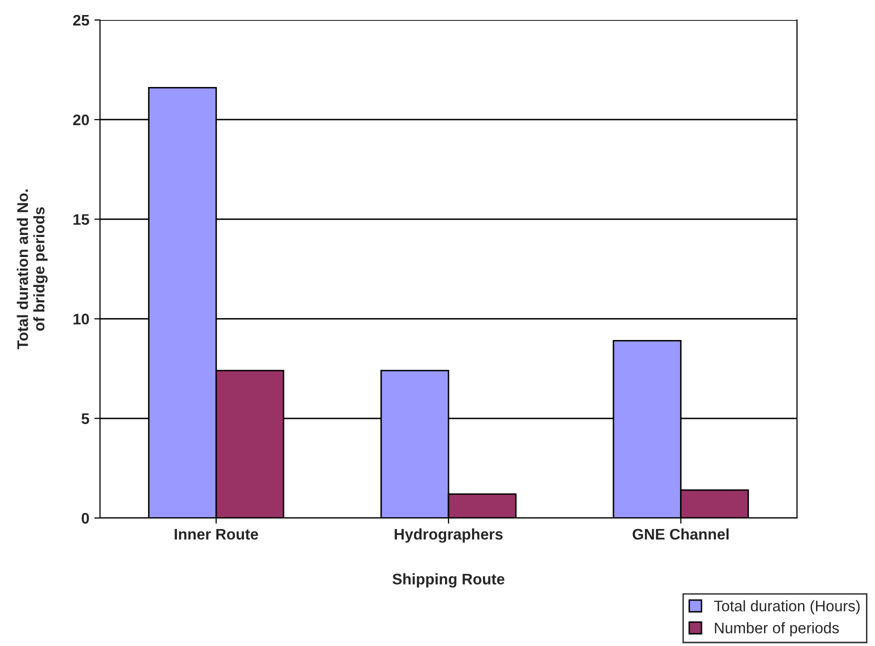  What do you see at coordinates (82, 219) in the screenshot?
I see `y-tick-label: 15` at bounding box center [82, 219].